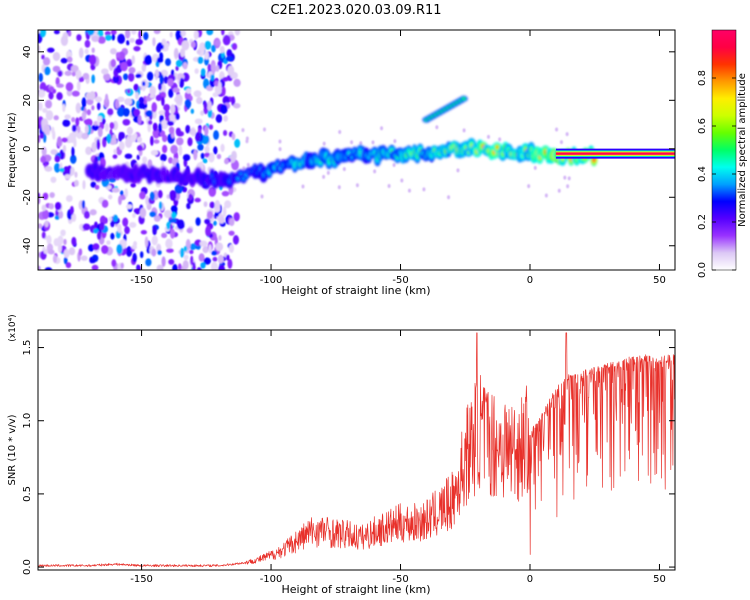  What do you see at coordinates (463, 99) in the screenshot?
I see `branch-blob` at bounding box center [463, 99].